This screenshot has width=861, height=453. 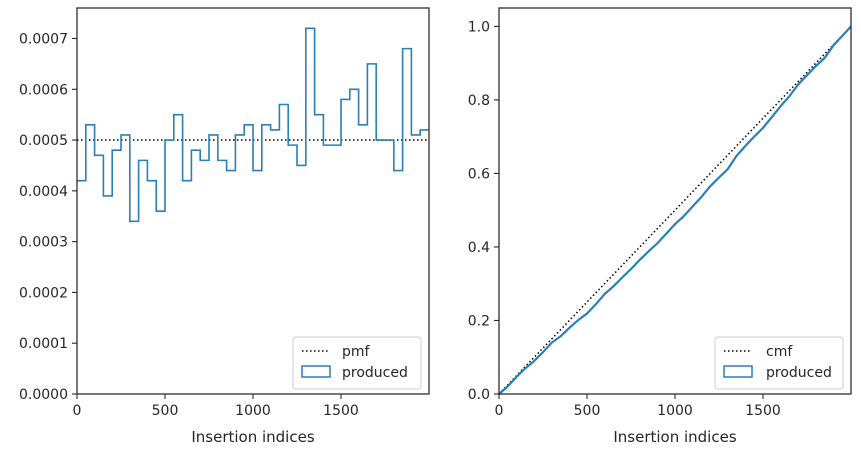 What do you see at coordinates (43, 39) in the screenshot?
I see `y-tick-label: 0.0007` at bounding box center [43, 39].